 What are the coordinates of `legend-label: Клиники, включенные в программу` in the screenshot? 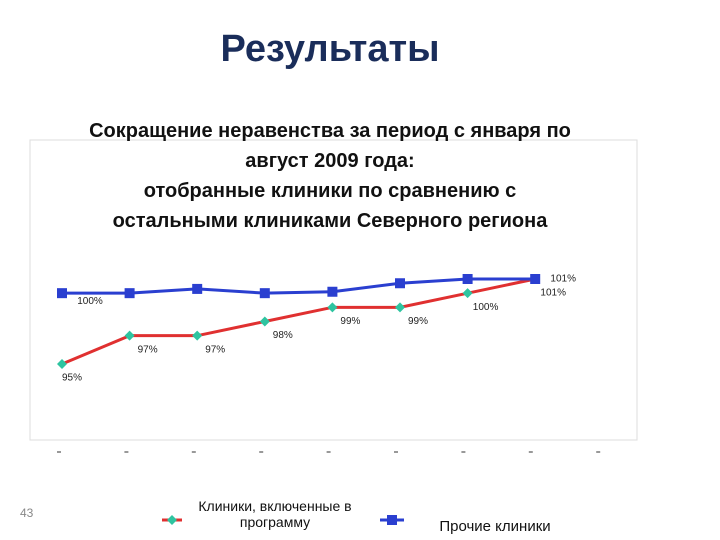 It's located at (275, 514).